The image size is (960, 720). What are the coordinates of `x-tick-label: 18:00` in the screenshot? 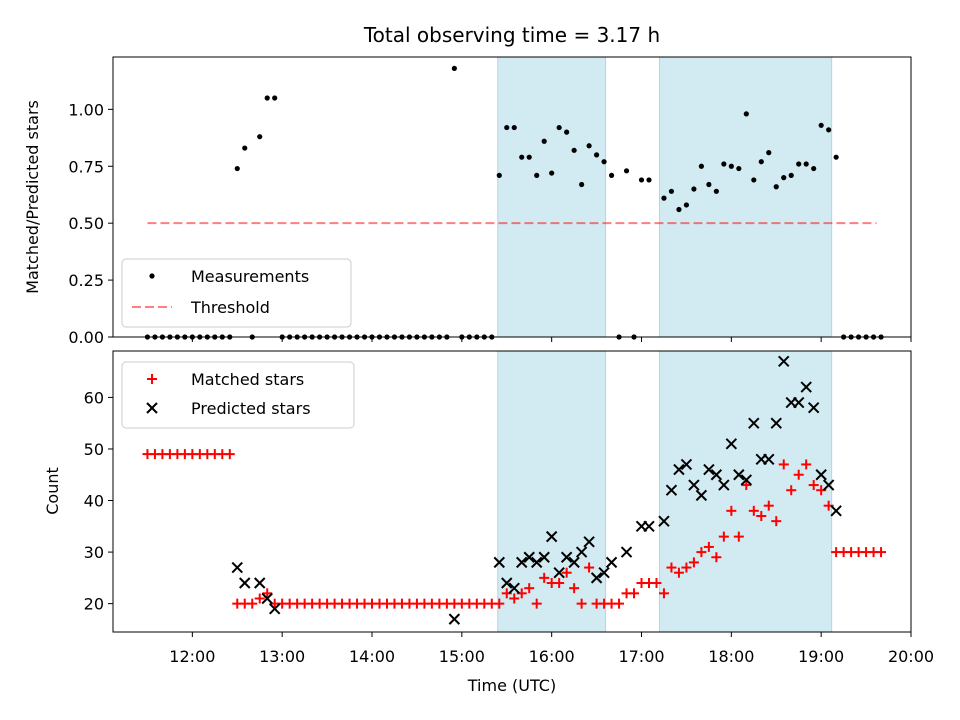 It's located at (731, 656).